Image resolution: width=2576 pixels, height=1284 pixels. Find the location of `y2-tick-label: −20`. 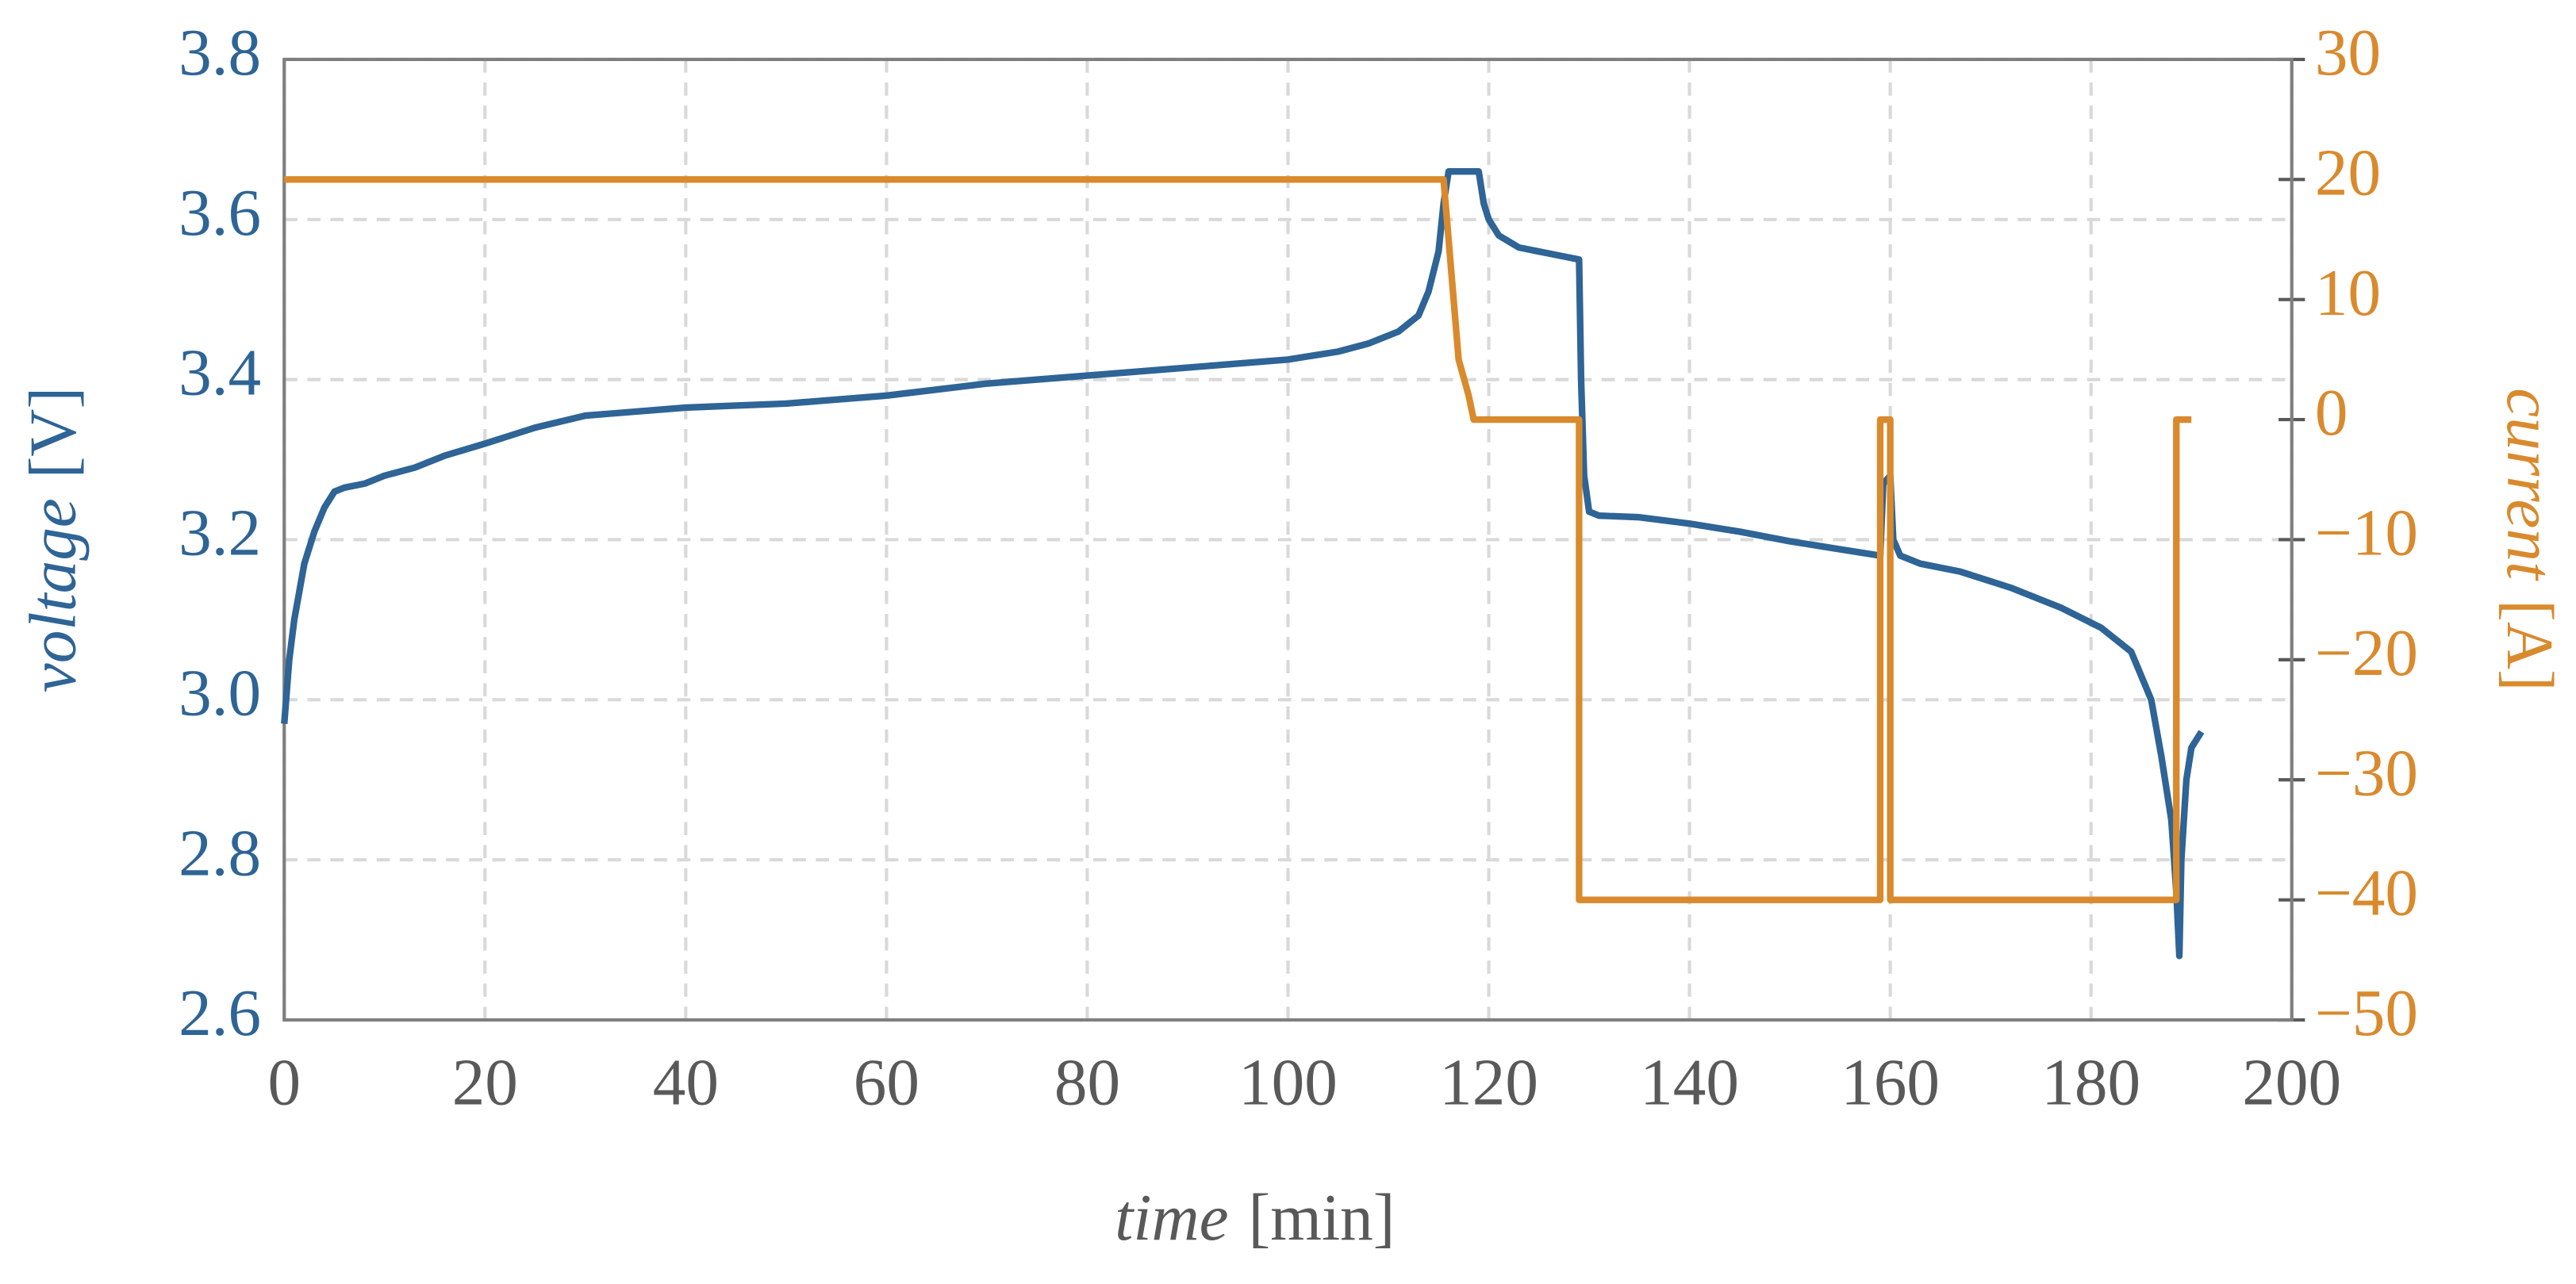

y2-tick-label: −20 is located at coordinates (2366, 653).